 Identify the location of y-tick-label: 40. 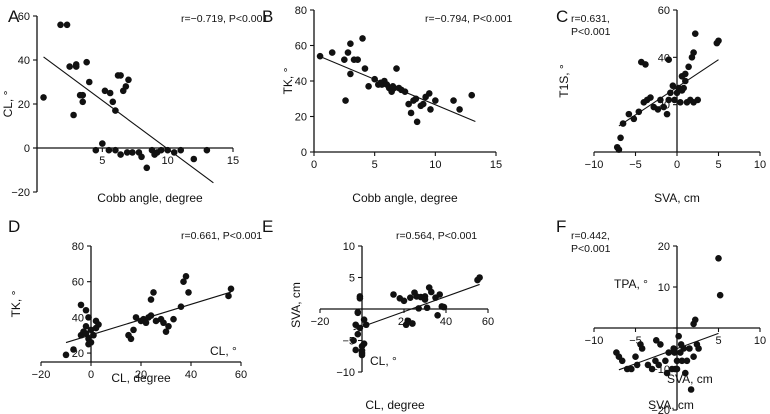
(301, 82).